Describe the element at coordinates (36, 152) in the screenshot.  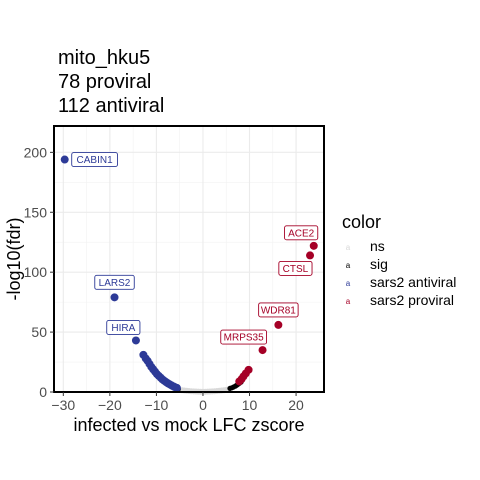
I see `y-tick-label: 200` at that location.